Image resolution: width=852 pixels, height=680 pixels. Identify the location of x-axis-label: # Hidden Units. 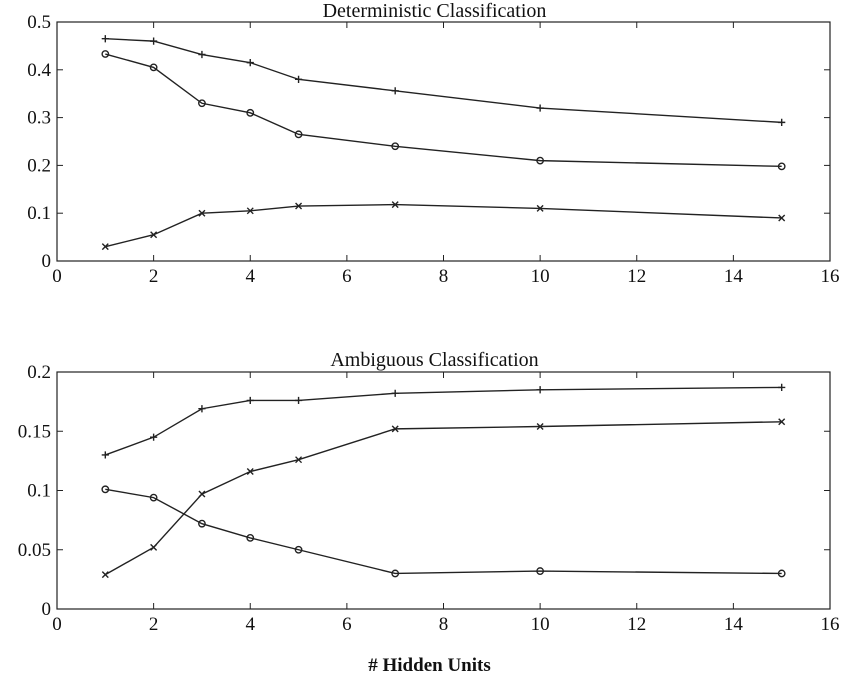
(429, 665).